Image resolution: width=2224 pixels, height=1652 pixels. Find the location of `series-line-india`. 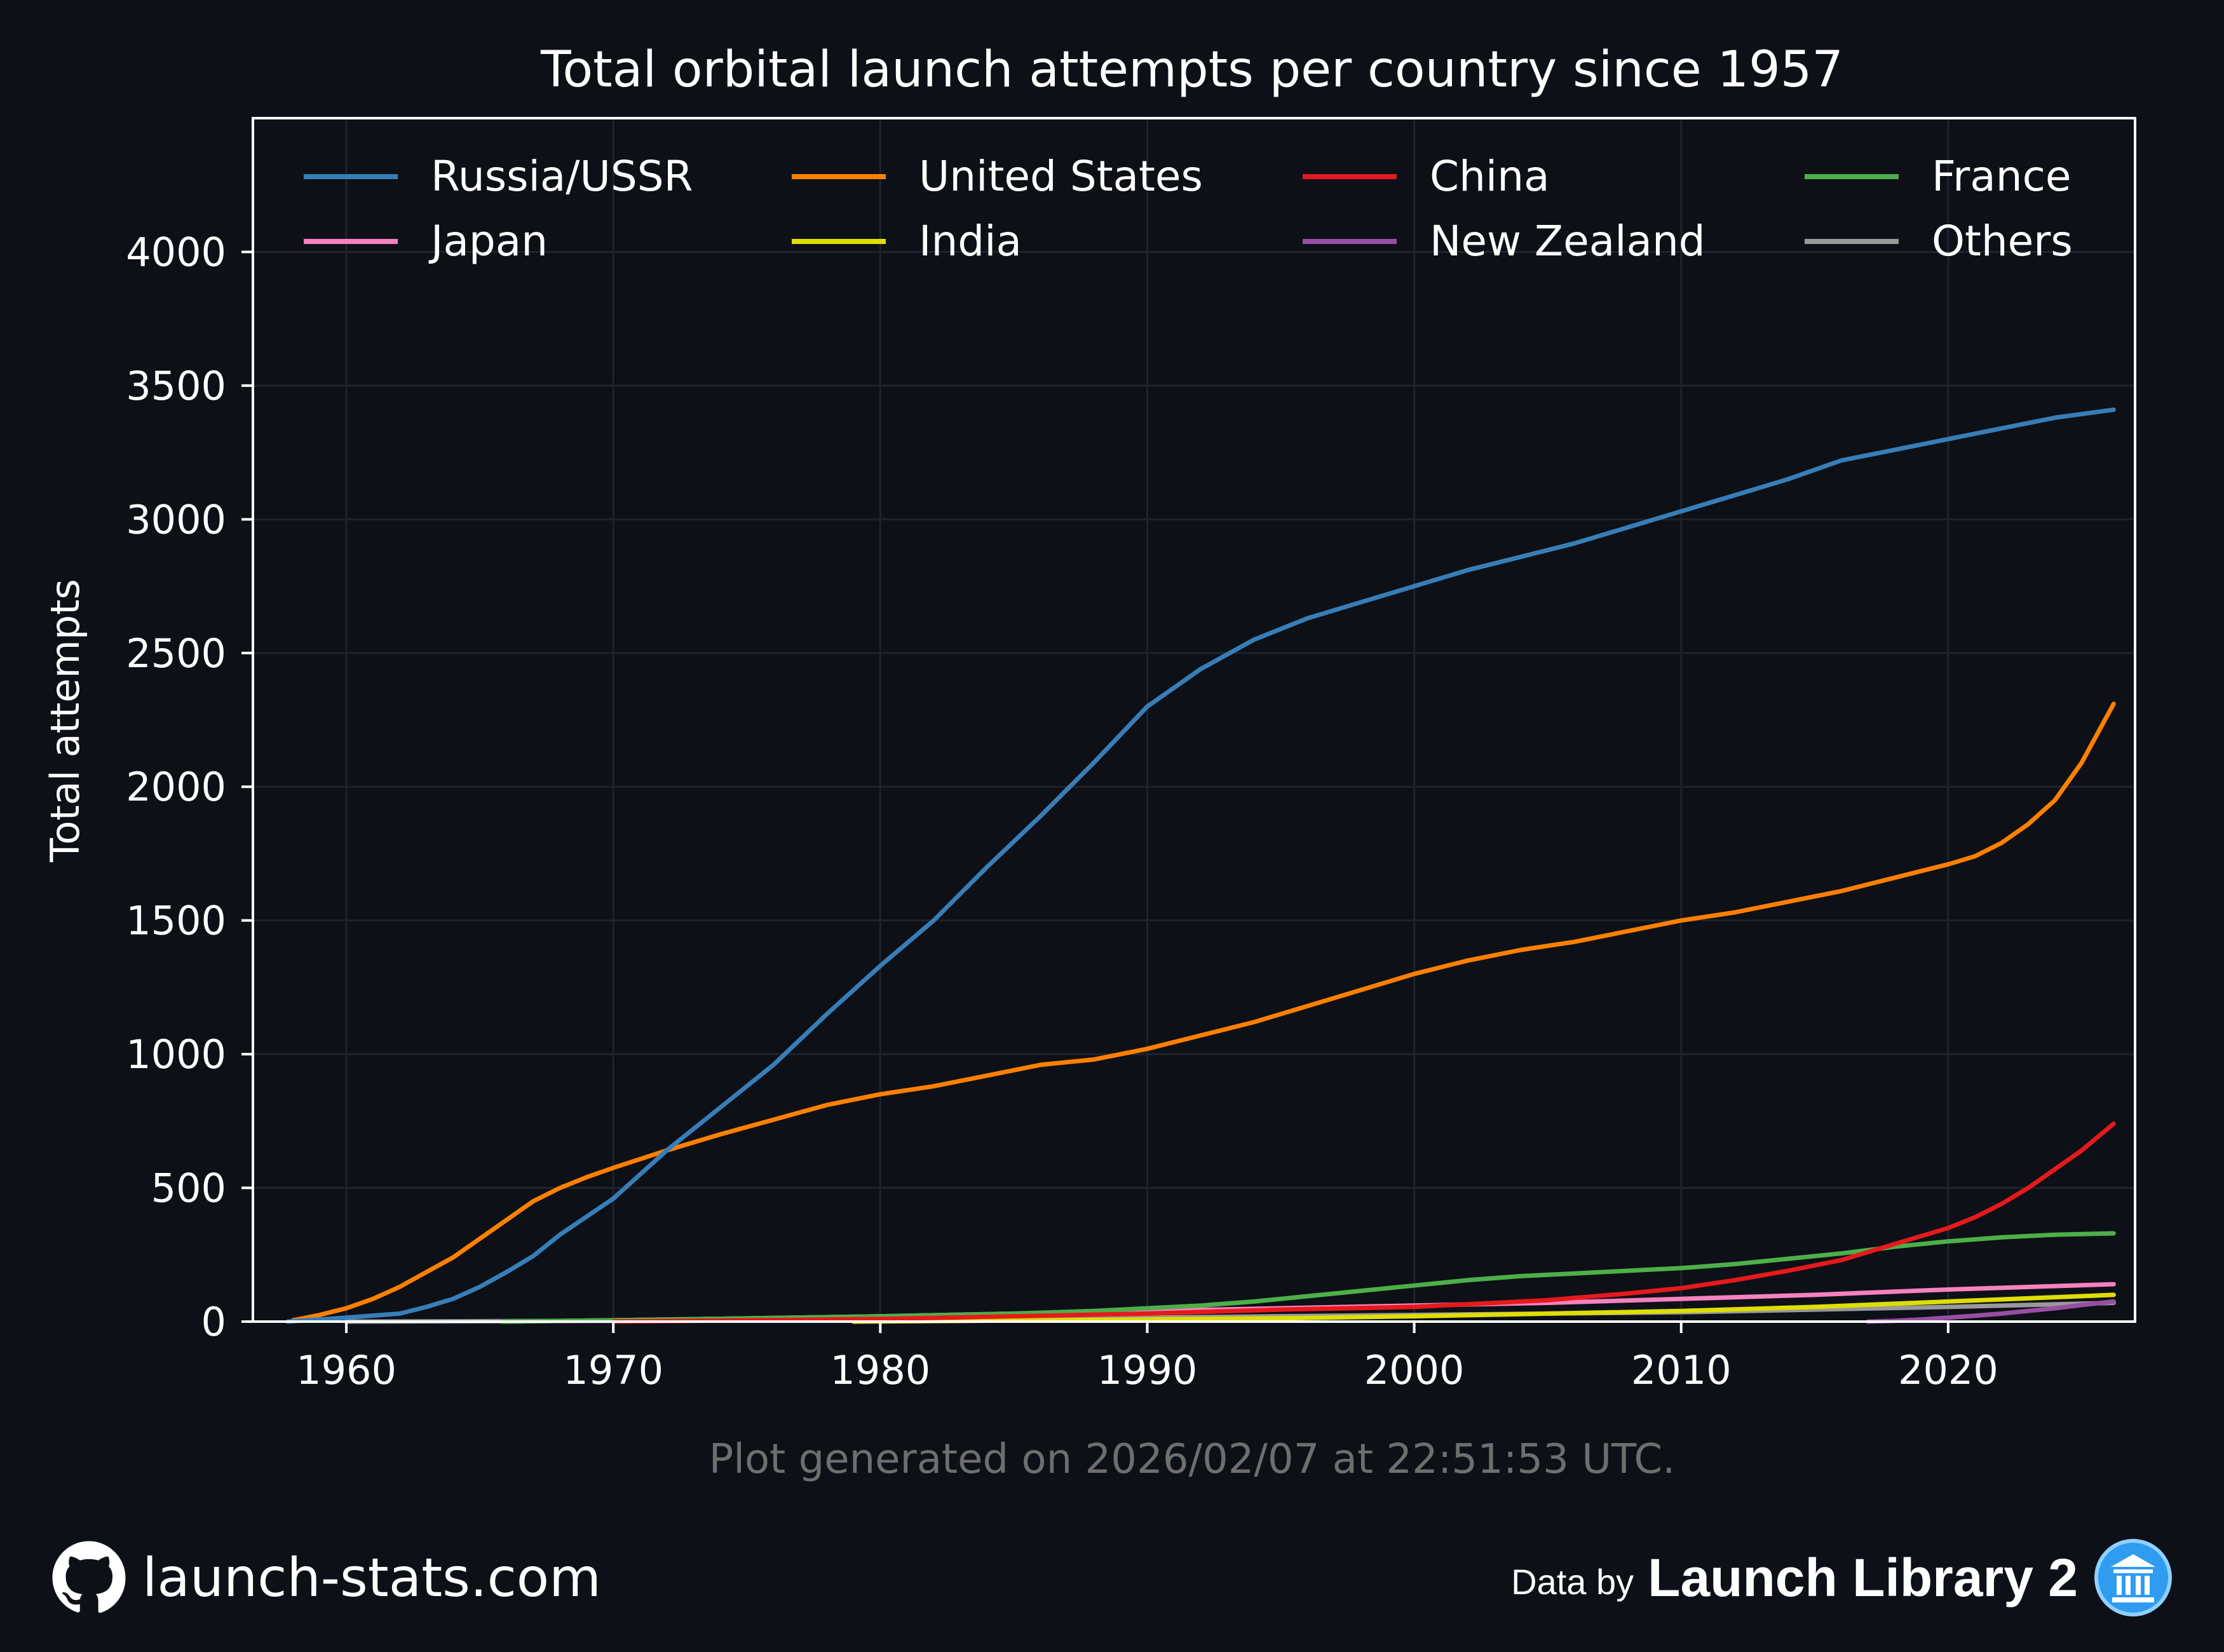

series-line-india is located at coordinates (1483, 1308).